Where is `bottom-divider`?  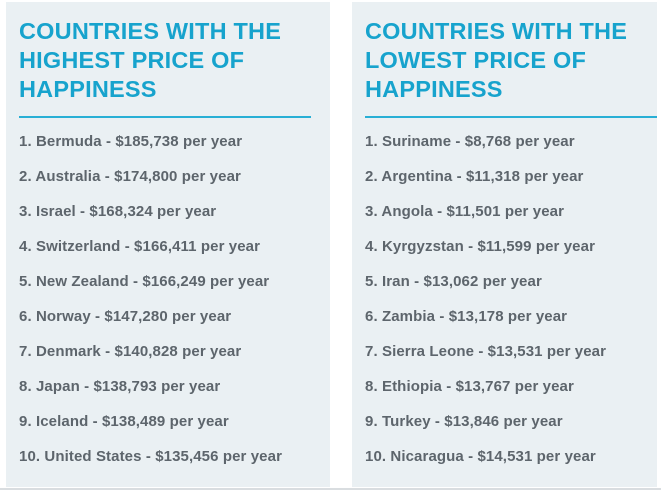
bottom-divider is located at coordinates (330, 489).